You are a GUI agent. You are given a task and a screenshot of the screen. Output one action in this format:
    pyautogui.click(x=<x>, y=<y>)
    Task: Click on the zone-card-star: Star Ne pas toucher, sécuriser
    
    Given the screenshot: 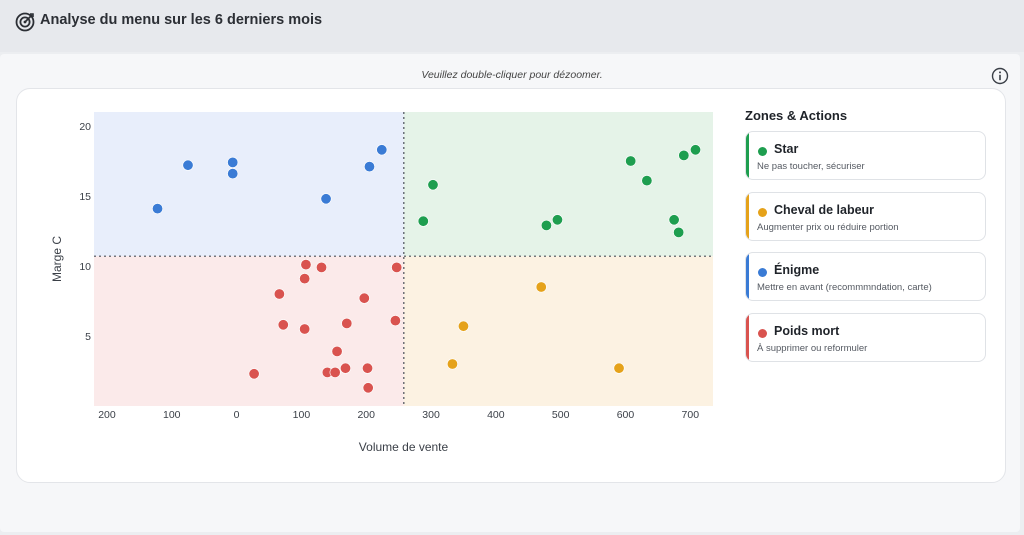 What is the action you would take?
    pyautogui.click(x=865, y=155)
    